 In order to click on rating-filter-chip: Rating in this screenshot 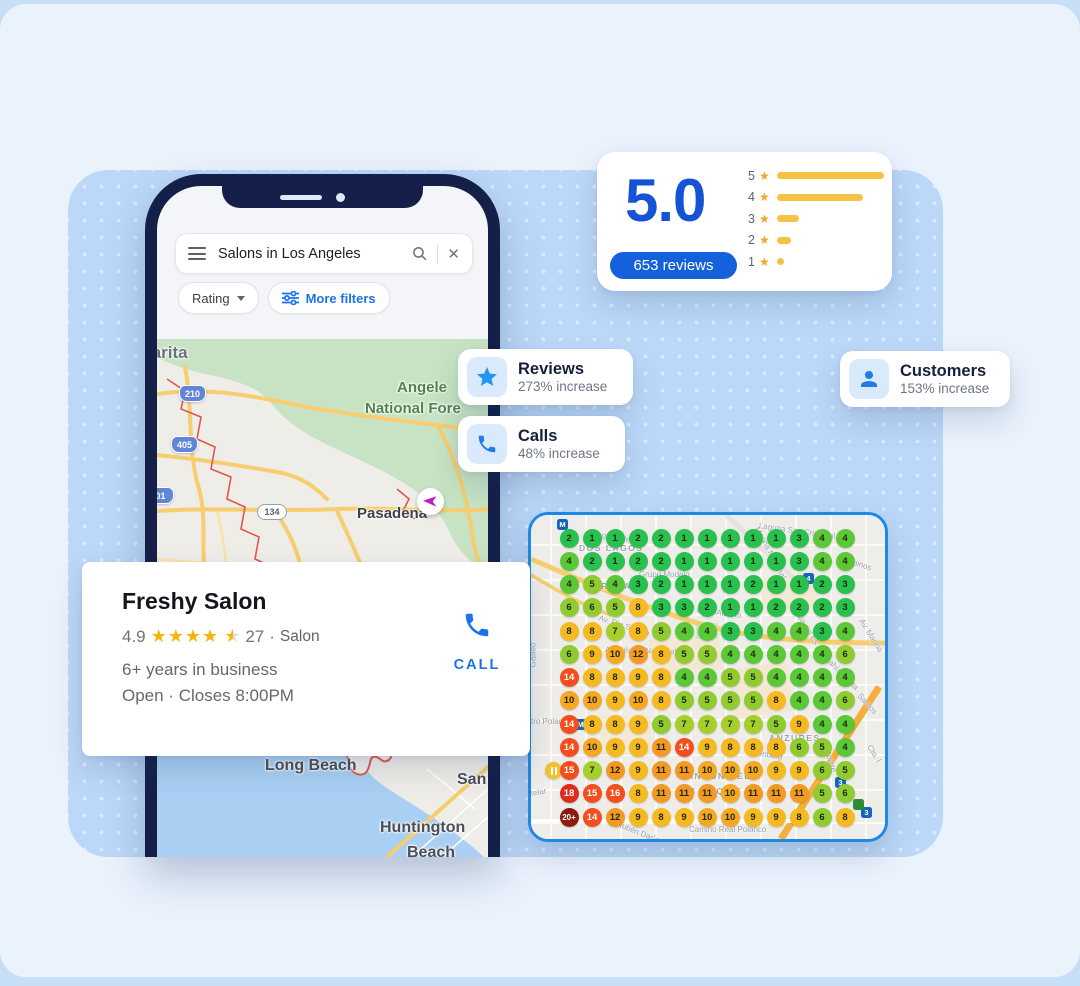, I will do `click(218, 298)`.